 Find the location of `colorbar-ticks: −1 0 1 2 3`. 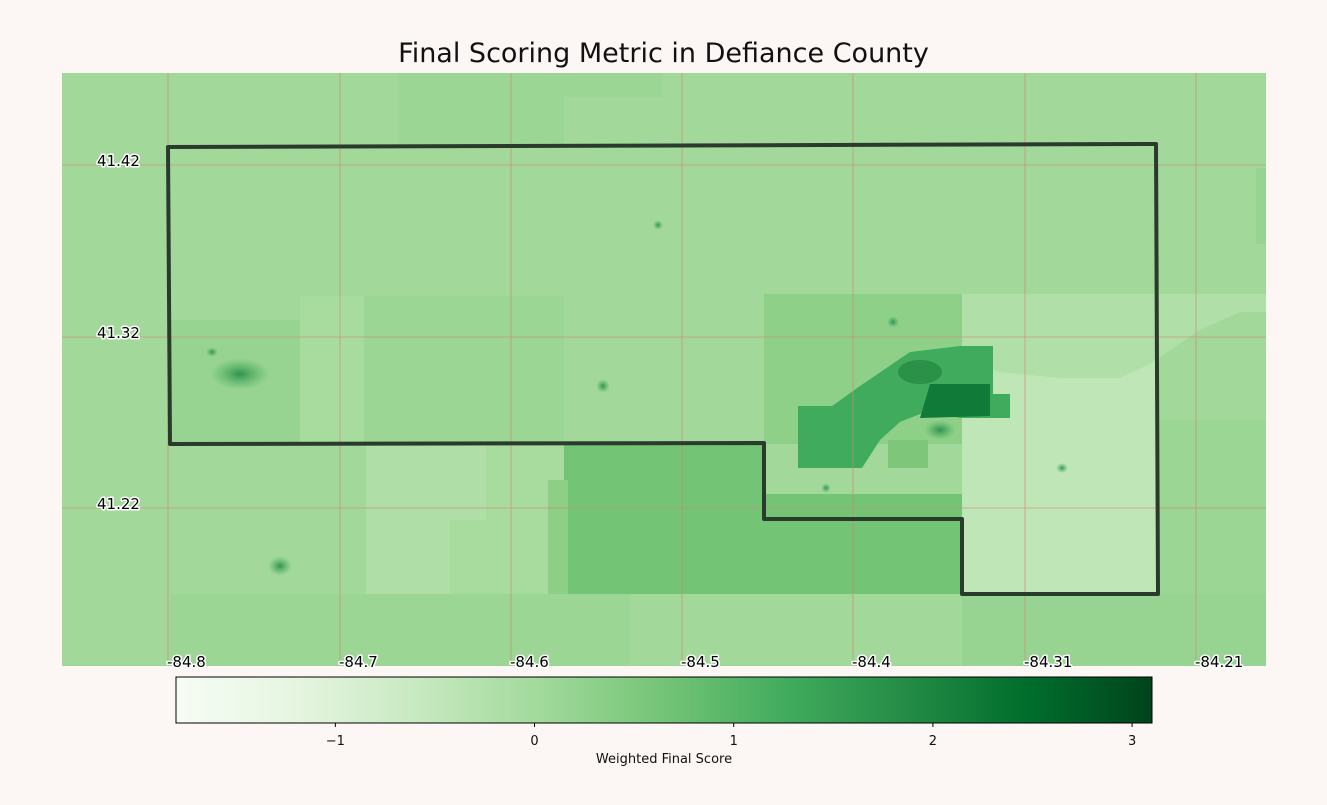

colorbar-ticks: −1 0 1 2 3 is located at coordinates (731, 736).